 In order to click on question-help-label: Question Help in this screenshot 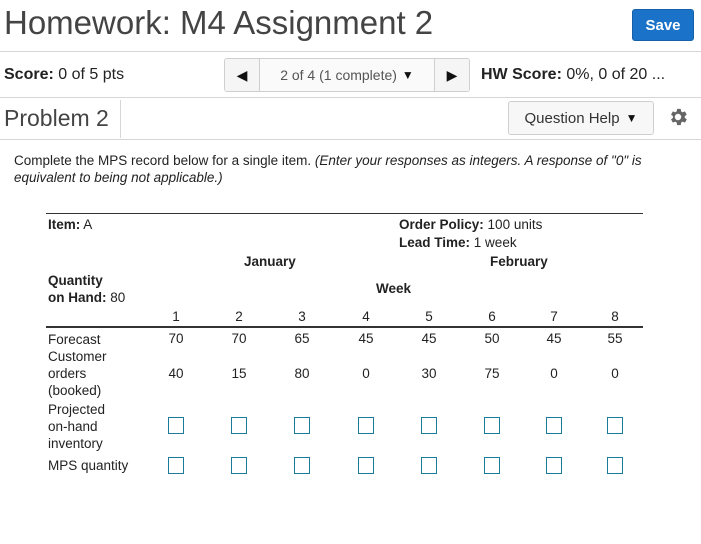, I will do `click(572, 118)`.